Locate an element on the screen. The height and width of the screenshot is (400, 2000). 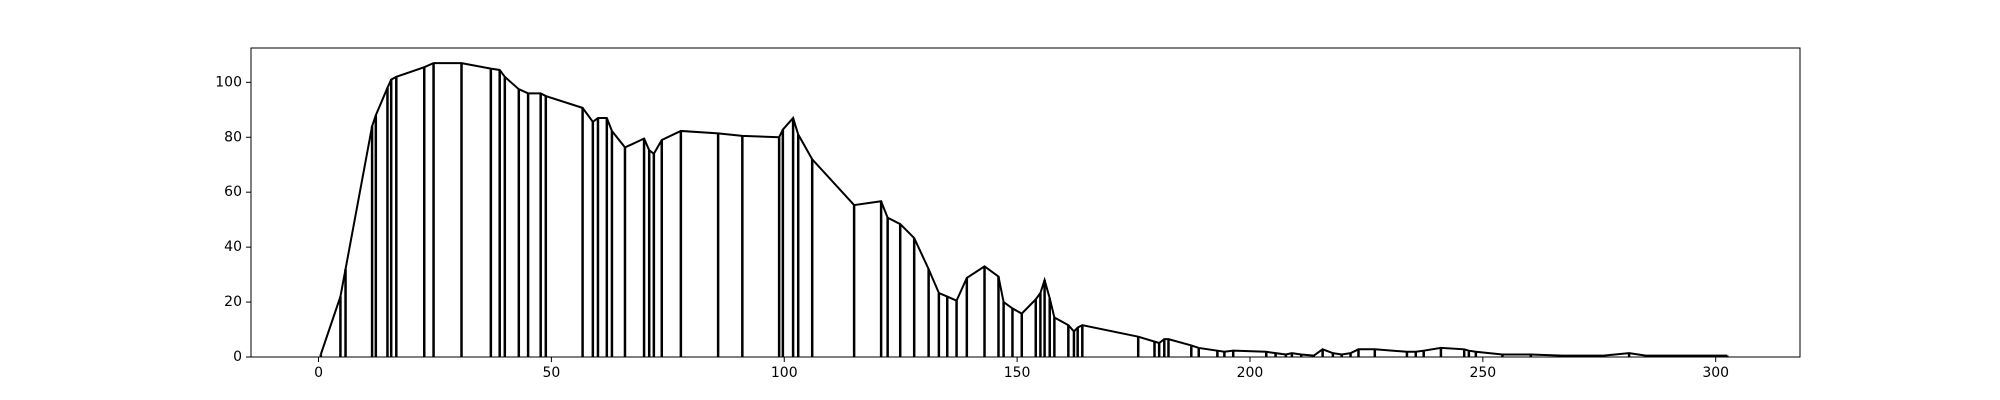
y-tick-label: 20 is located at coordinates (233, 302).